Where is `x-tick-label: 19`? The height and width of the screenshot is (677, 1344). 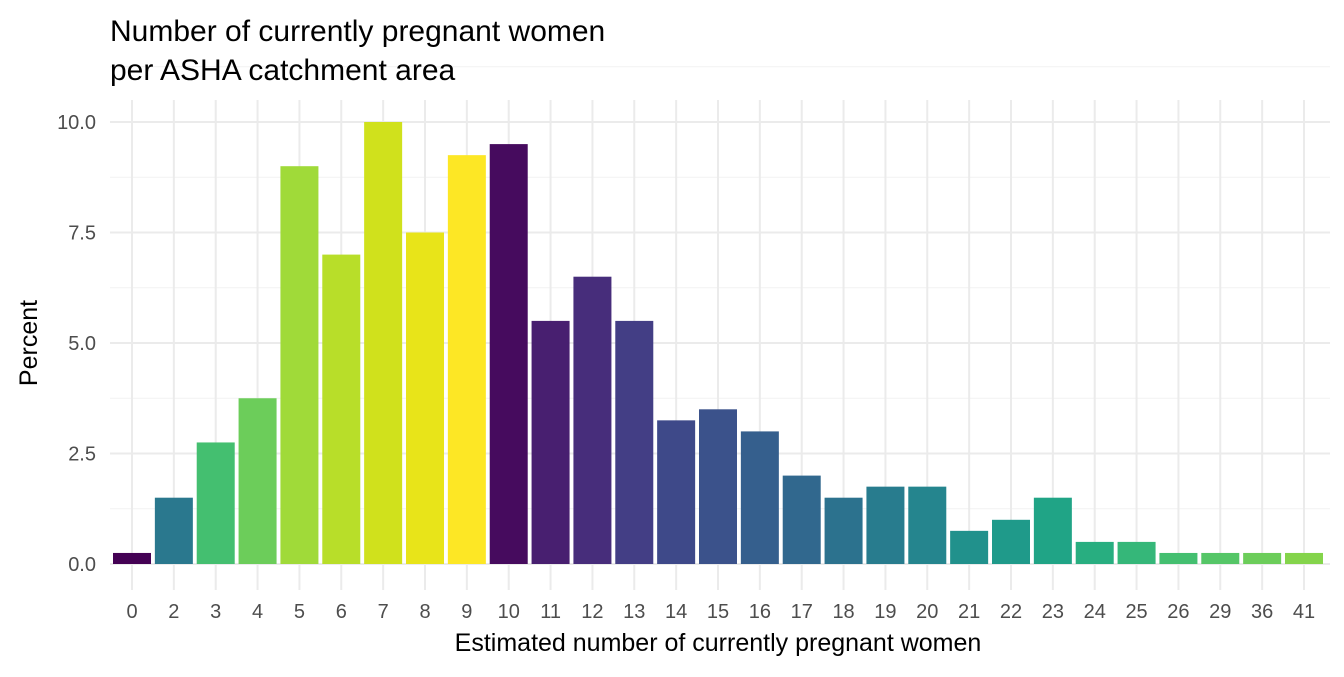
x-tick-label: 19 is located at coordinates (885, 612).